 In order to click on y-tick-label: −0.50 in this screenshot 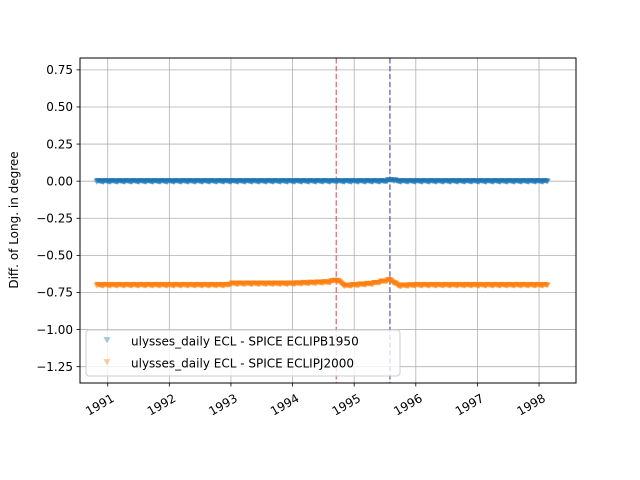, I will do `click(54, 256)`.